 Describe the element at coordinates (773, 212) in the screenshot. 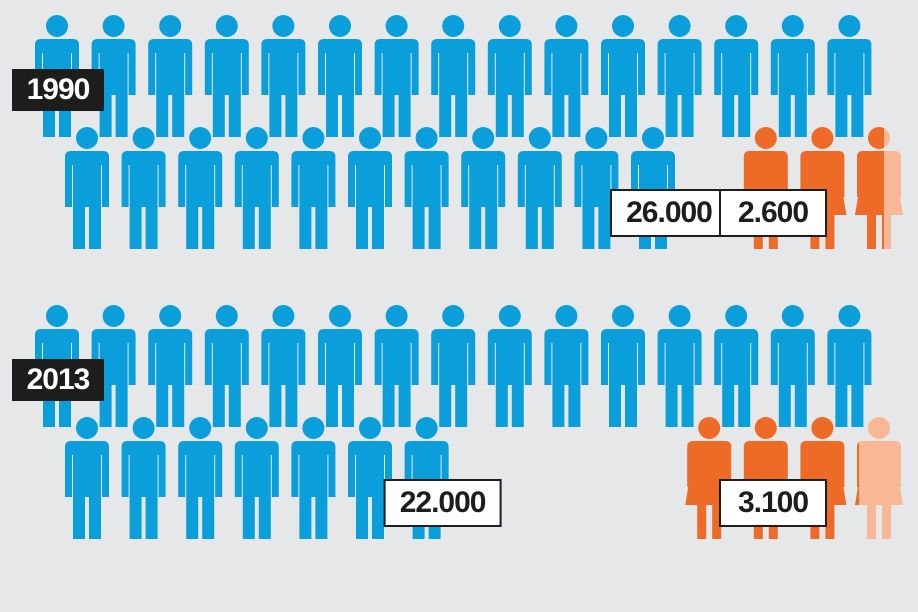

I see `value-label: 2.600` at that location.